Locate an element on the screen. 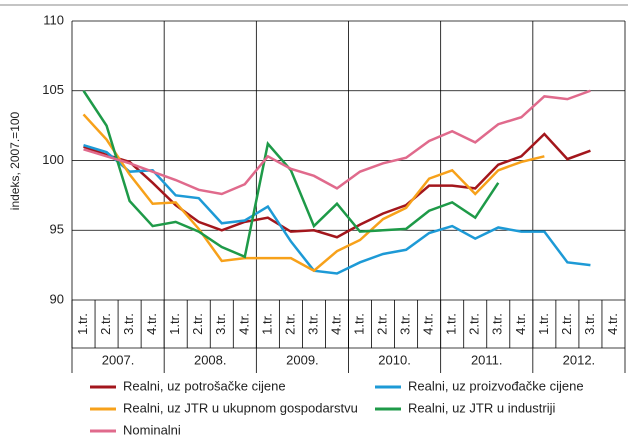  group-label: 2011. is located at coordinates (487, 359).